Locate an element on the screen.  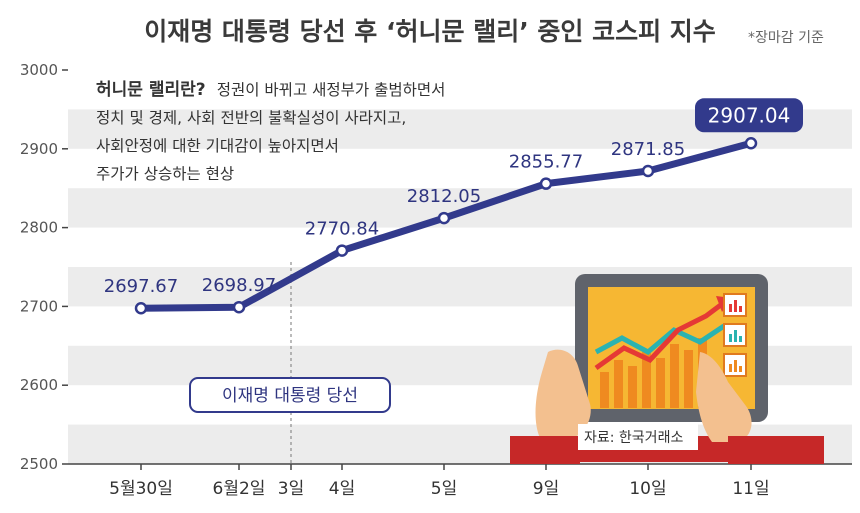
data-label: 2697.67 is located at coordinates (141, 286).